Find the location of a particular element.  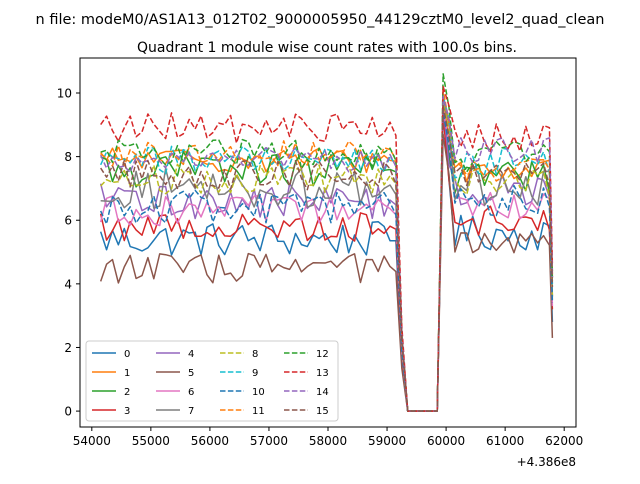

x-tick-label: 54000 is located at coordinates (92, 441).